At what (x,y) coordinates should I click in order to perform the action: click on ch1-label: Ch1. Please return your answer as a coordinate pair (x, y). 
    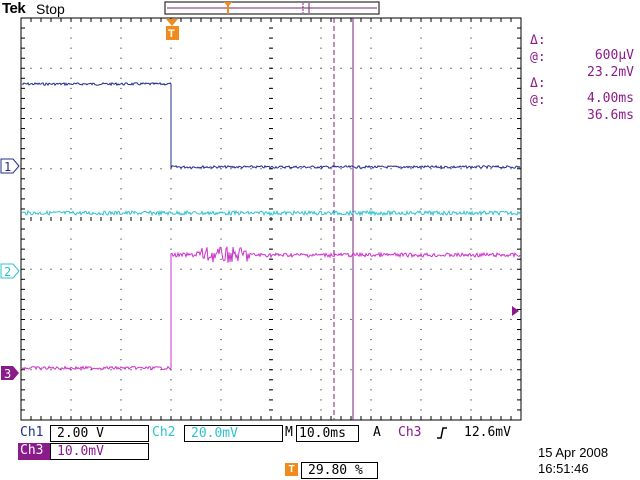
    Looking at the image, I should click on (32, 432).